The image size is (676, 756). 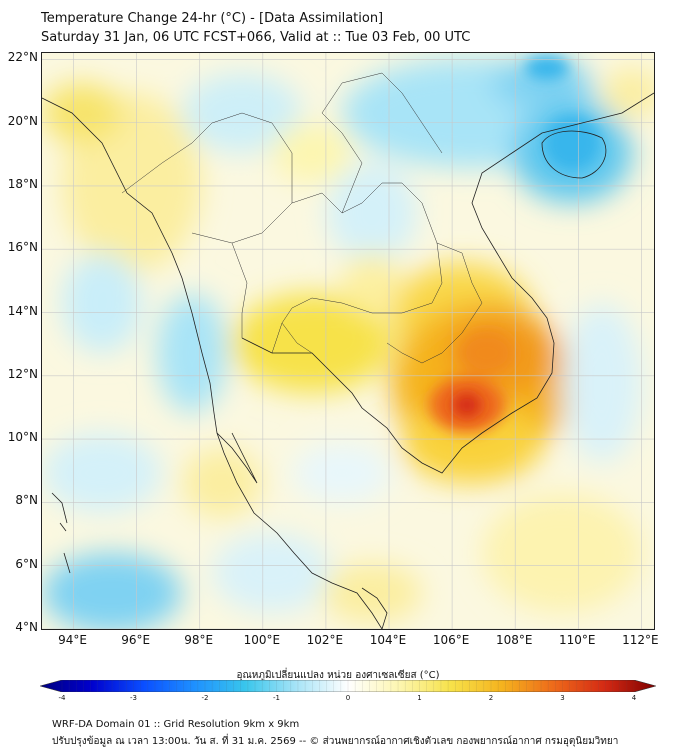 I want to click on lat-label: 16°N, so click(x=22, y=247).